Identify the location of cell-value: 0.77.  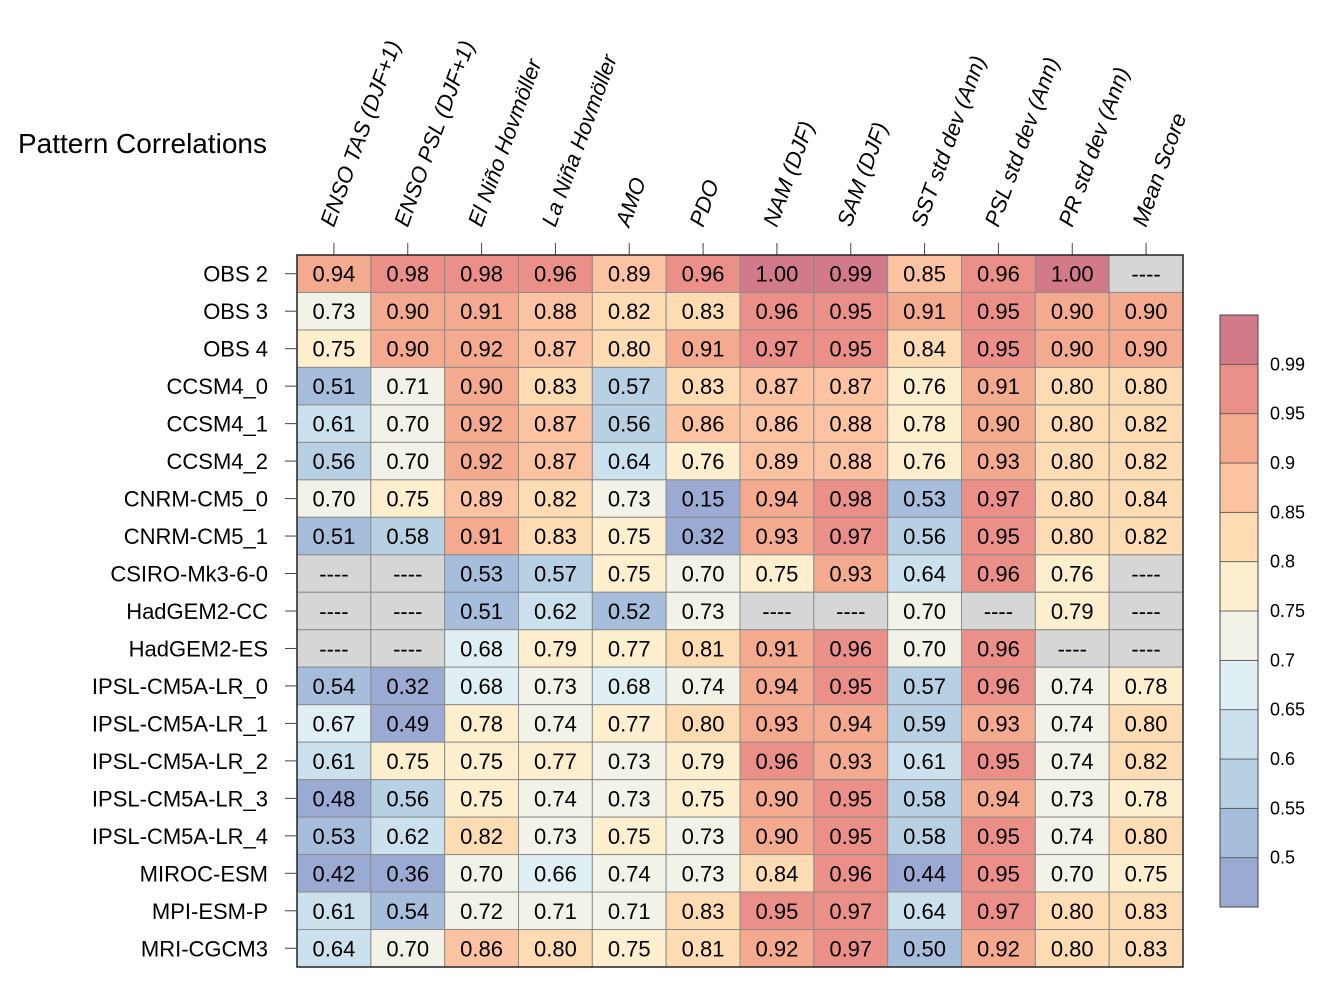
(629, 723).